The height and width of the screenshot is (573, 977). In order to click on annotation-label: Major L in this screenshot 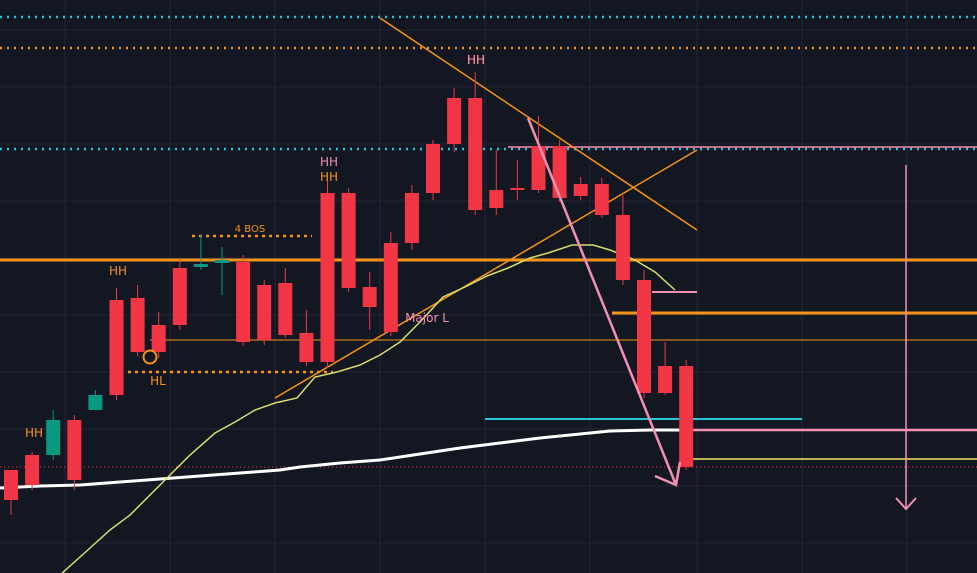, I will do `click(427, 318)`.